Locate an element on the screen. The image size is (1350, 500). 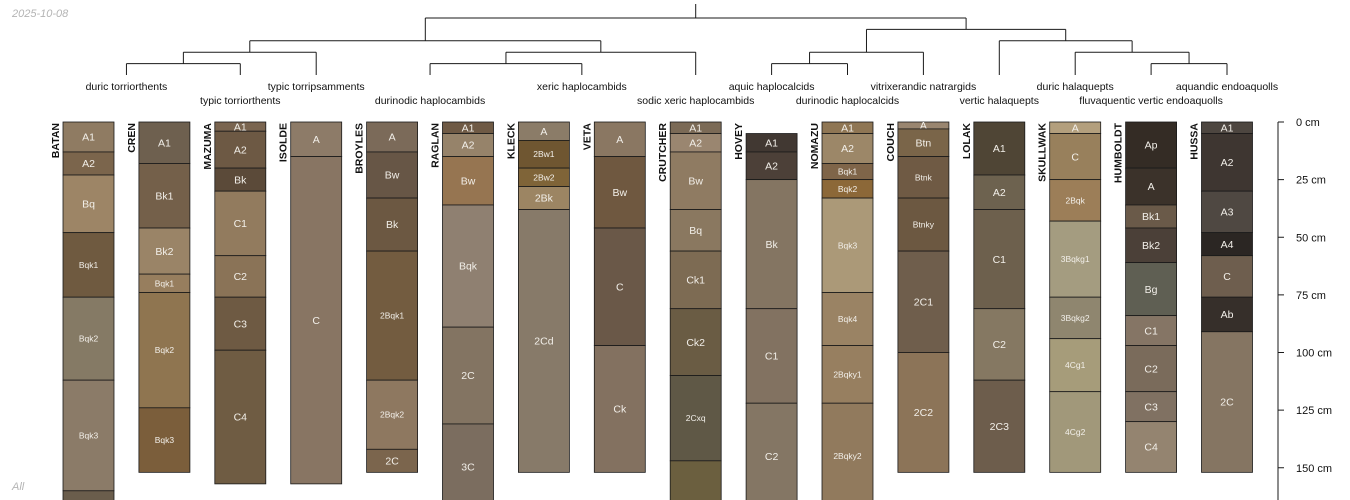
horizon-ck2 is located at coordinates (695, 342).